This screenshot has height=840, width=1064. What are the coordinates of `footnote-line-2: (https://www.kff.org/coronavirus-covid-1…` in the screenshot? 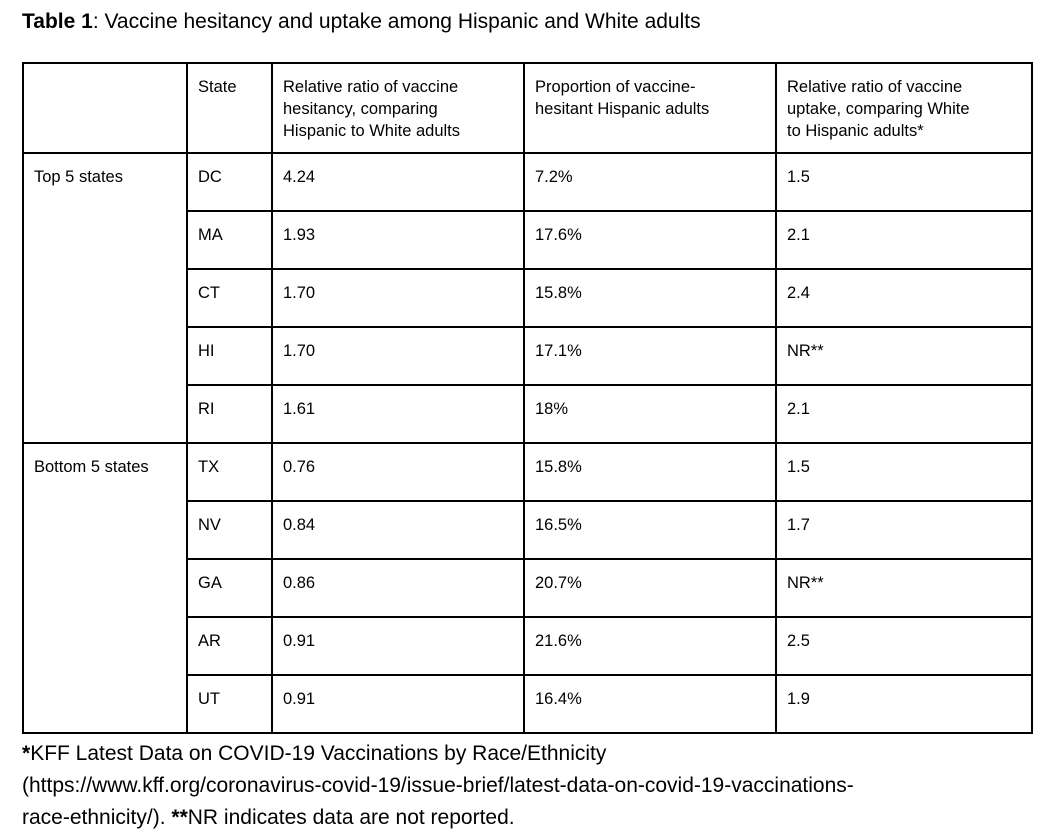 It's located at (543, 786).